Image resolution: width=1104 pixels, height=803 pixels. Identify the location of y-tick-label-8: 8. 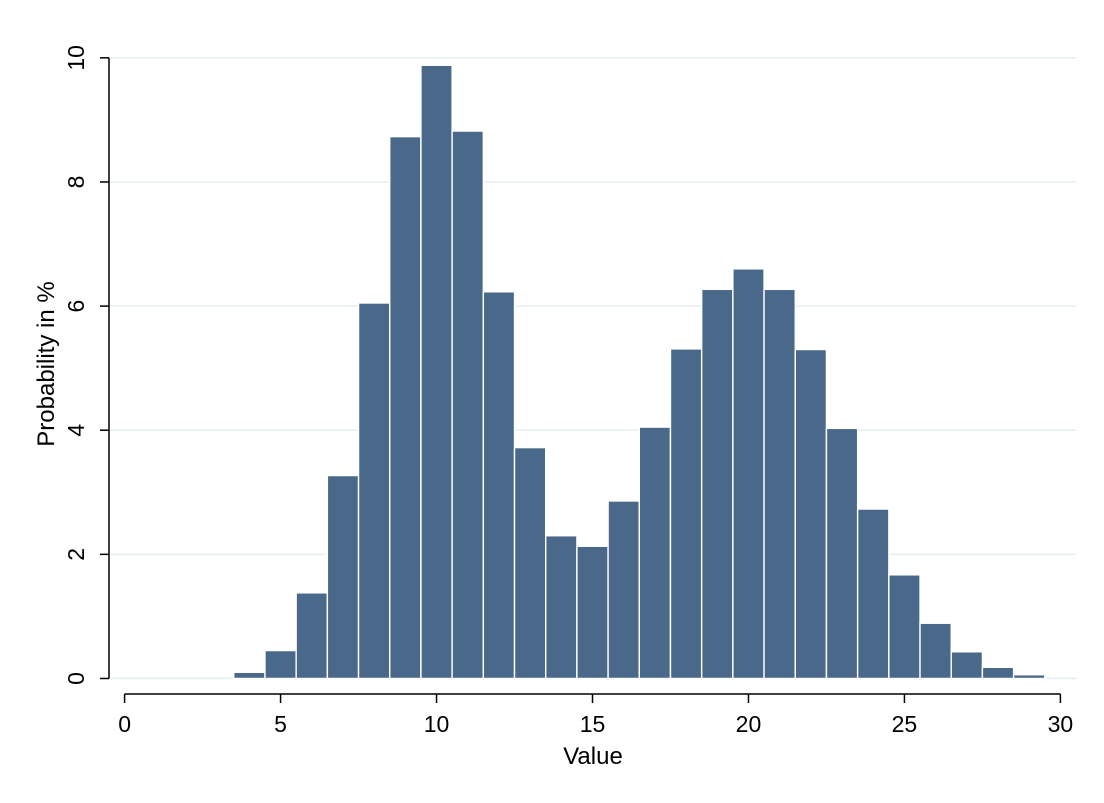
(76, 182).